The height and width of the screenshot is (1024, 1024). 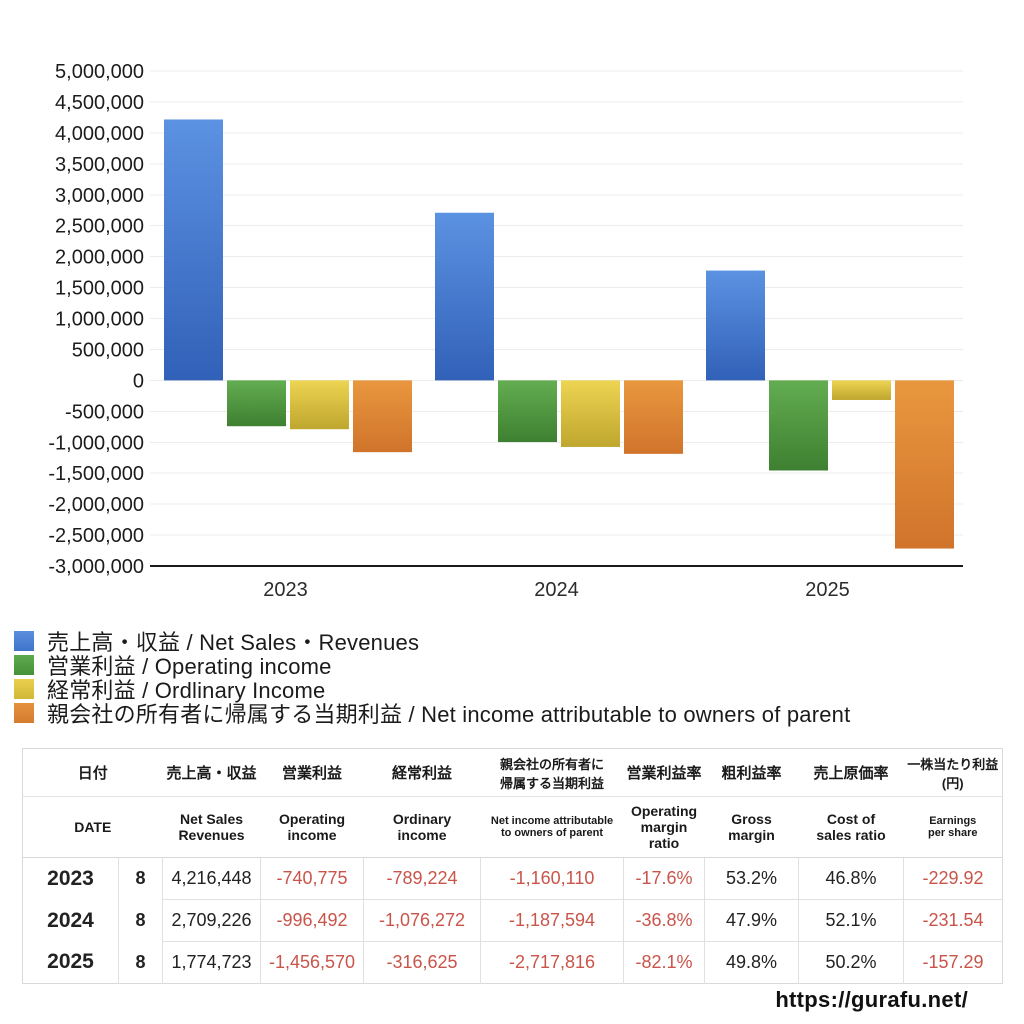 I want to click on legend-item: 営業利益 / Operating income, so click(x=432, y=666).